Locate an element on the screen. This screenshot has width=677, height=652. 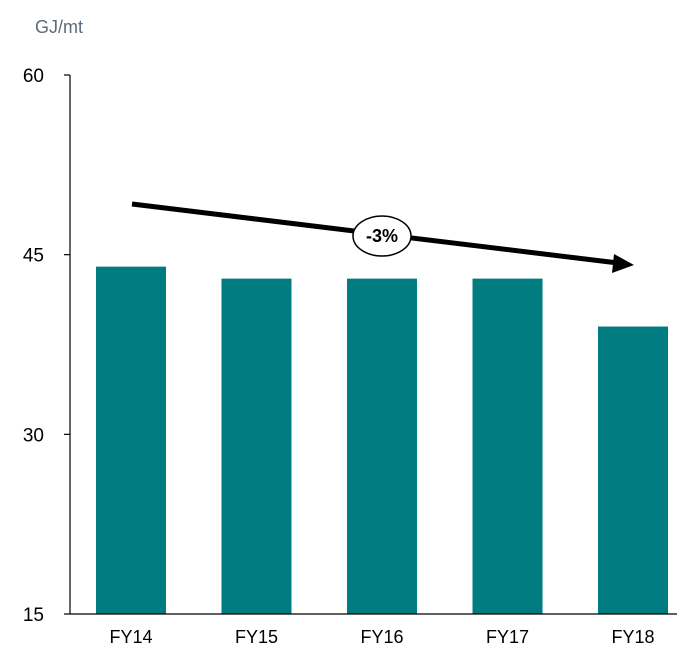
trend-annotation: -3% is located at coordinates (382, 236).